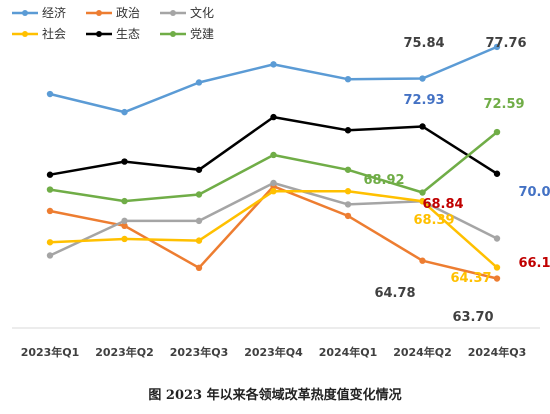 The image size is (550, 414). I want to click on legend-item: 生态, so click(113, 34).